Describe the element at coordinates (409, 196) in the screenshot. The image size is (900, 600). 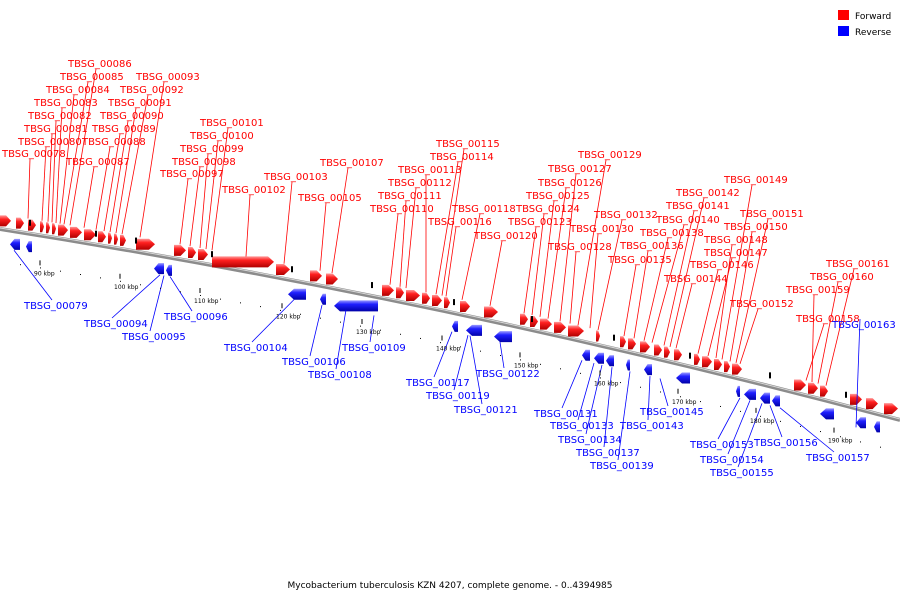
I see `forward-gene-label: TBSG_00111` at that location.